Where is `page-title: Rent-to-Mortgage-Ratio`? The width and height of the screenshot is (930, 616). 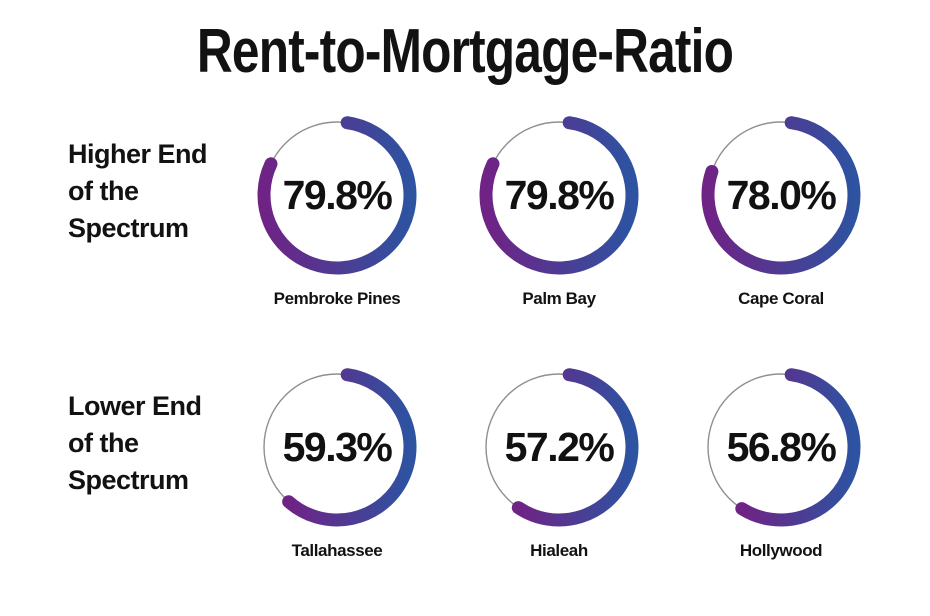
page-title: Rent-to-Mortgage-Ratio is located at coordinates (465, 51).